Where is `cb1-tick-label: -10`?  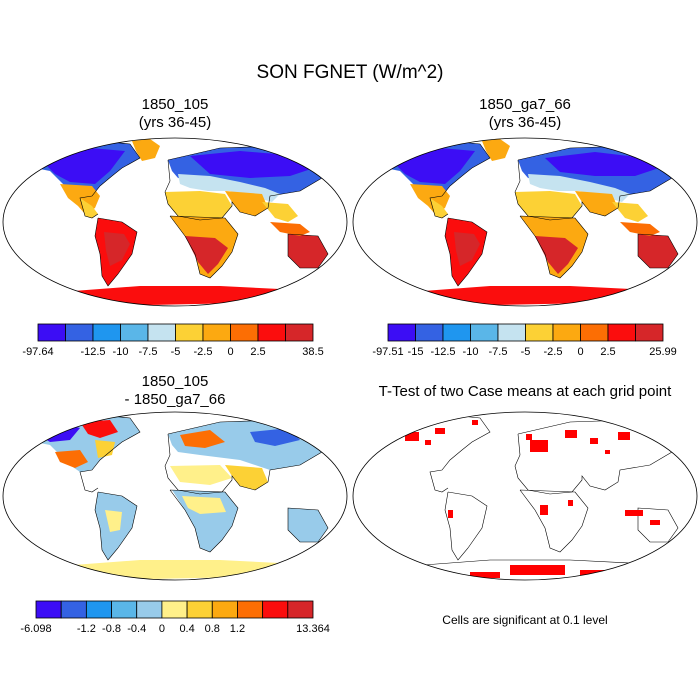
cb1-tick-label: -10 is located at coordinates (121, 352).